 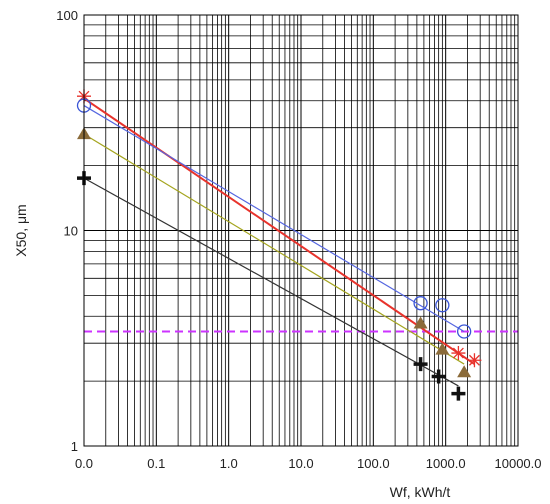 I want to click on y-tick-label: 10, so click(x=71, y=231).